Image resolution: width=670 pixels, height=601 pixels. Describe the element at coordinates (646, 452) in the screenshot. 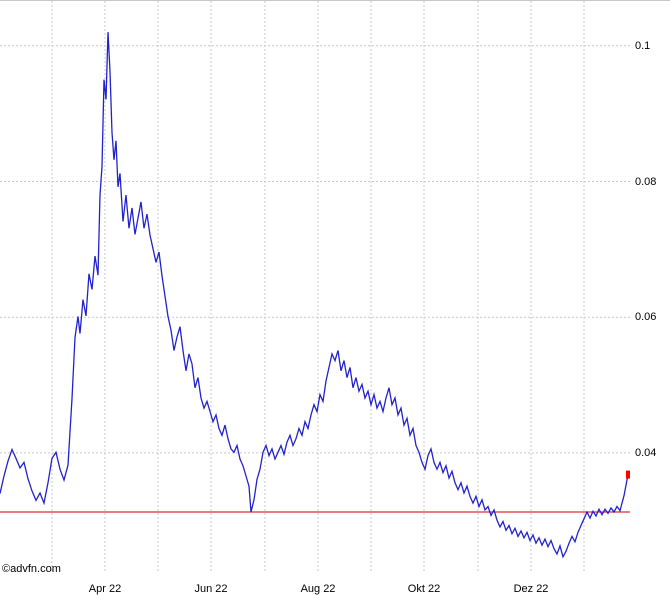

I see `y-tick-label: 0.04` at that location.